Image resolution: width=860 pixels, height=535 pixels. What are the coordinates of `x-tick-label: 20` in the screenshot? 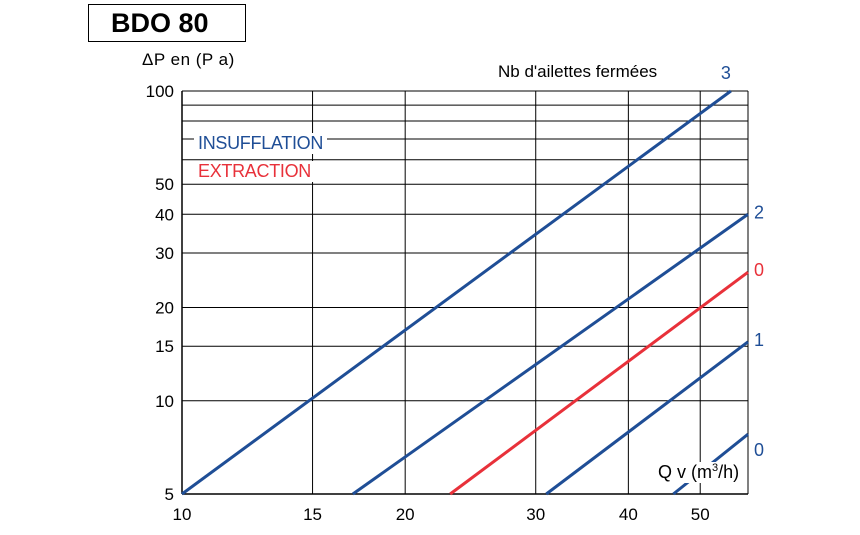 It's located at (405, 514).